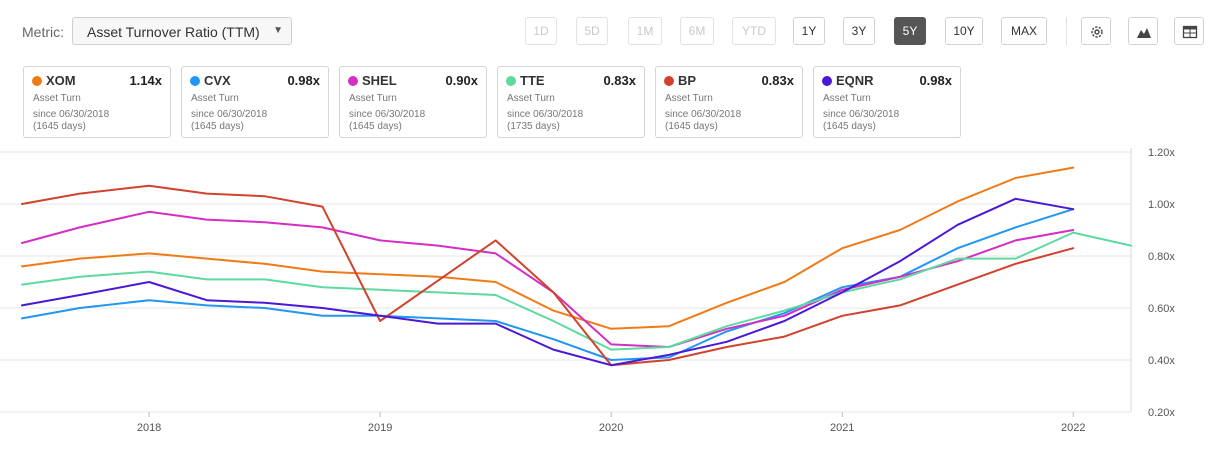 The width and height of the screenshot is (1224, 458). What do you see at coordinates (43, 32) in the screenshot?
I see `metric-label: Metric:` at bounding box center [43, 32].